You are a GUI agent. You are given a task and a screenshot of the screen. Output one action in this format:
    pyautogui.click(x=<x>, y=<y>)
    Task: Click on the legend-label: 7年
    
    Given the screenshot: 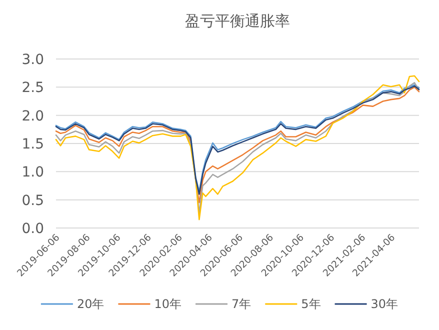 What is the action you would take?
    pyautogui.click(x=242, y=304)
    